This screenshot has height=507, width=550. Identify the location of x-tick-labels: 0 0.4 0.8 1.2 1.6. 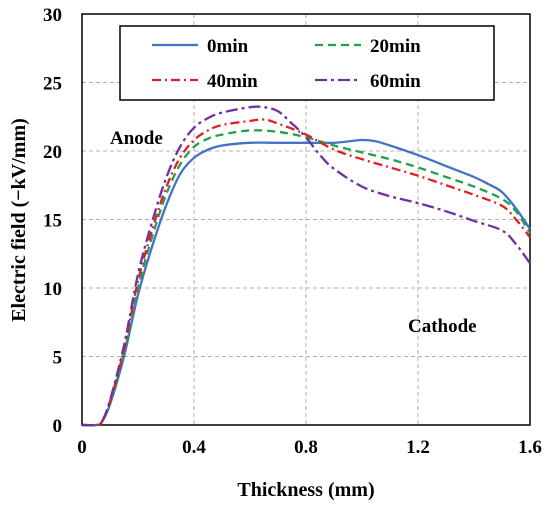
(309, 447).